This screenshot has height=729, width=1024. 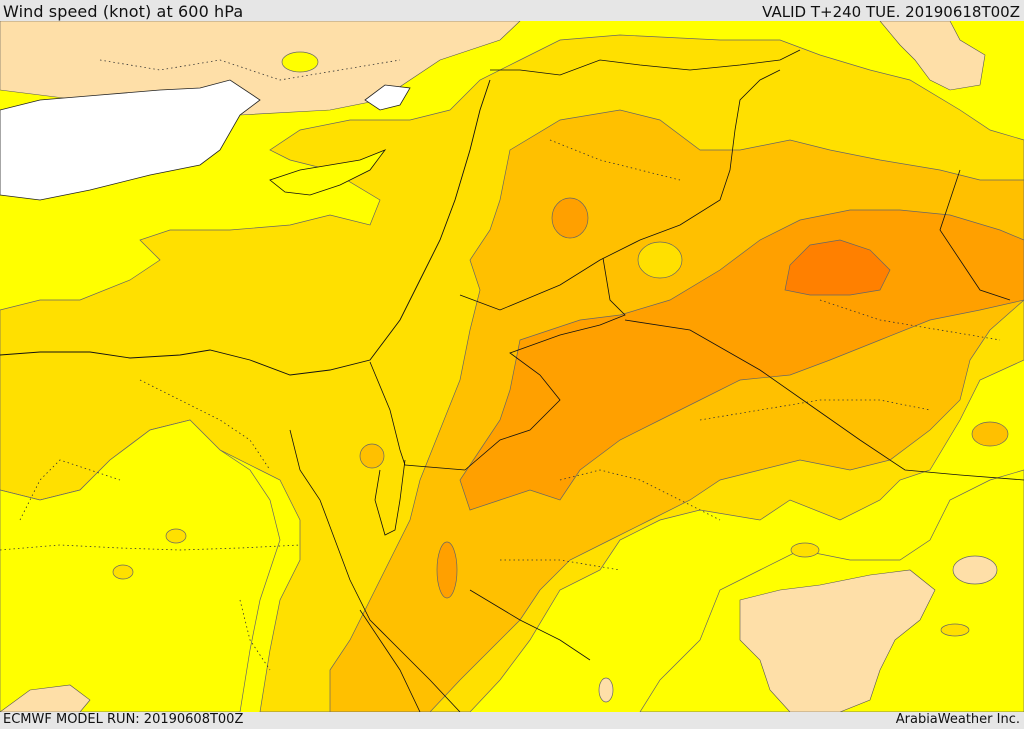 I want to click on sea-patch, so click(x=387, y=97).